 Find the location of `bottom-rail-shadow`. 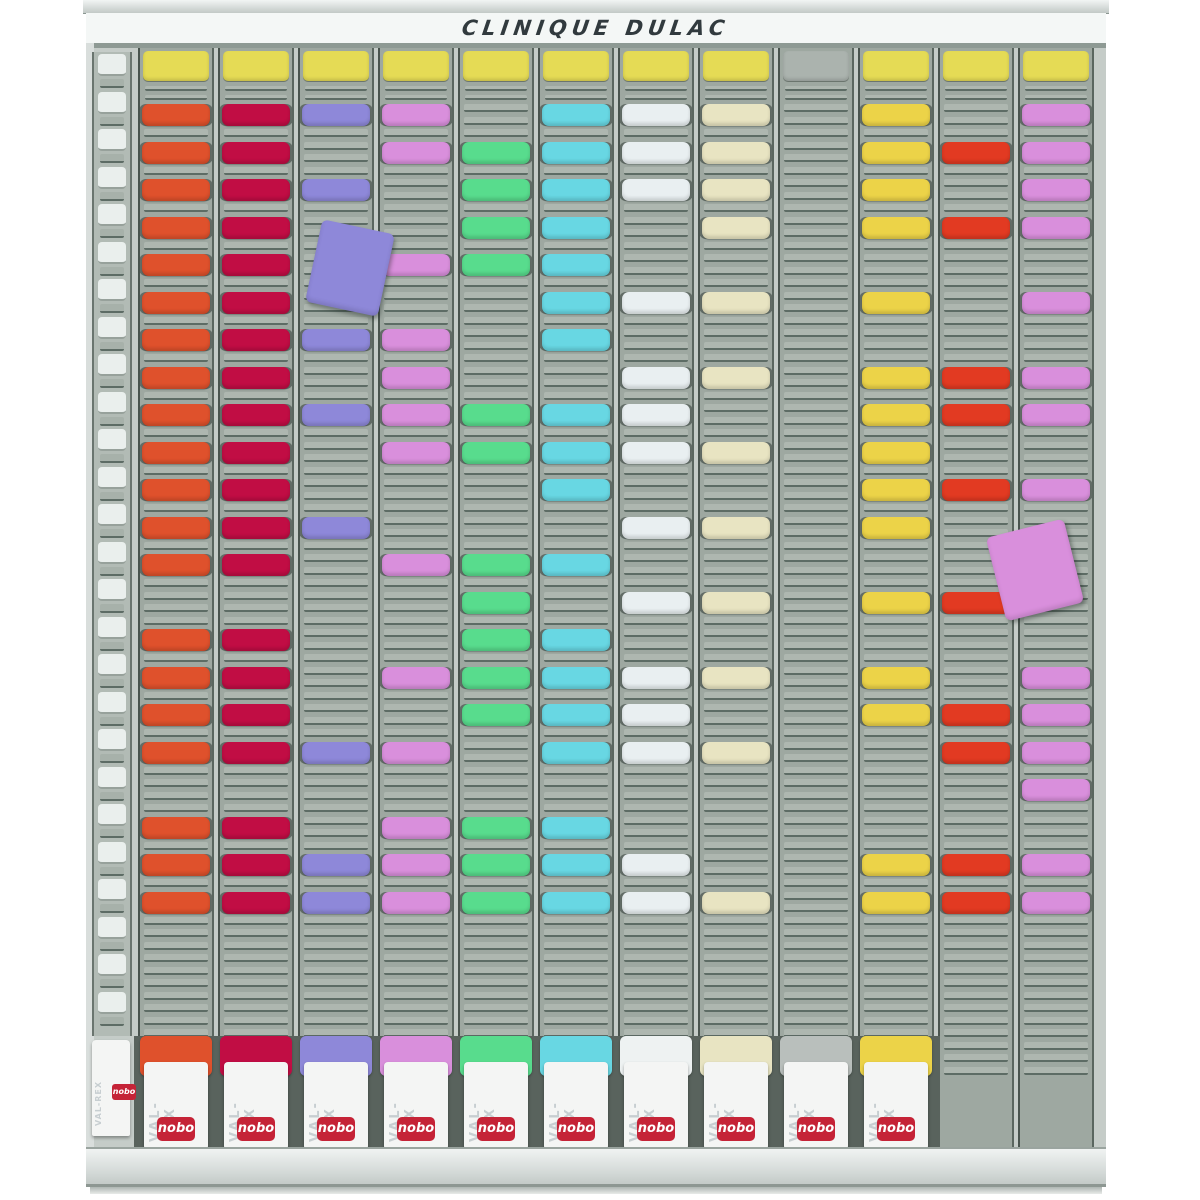

bottom-rail-shadow is located at coordinates (596, 1190).